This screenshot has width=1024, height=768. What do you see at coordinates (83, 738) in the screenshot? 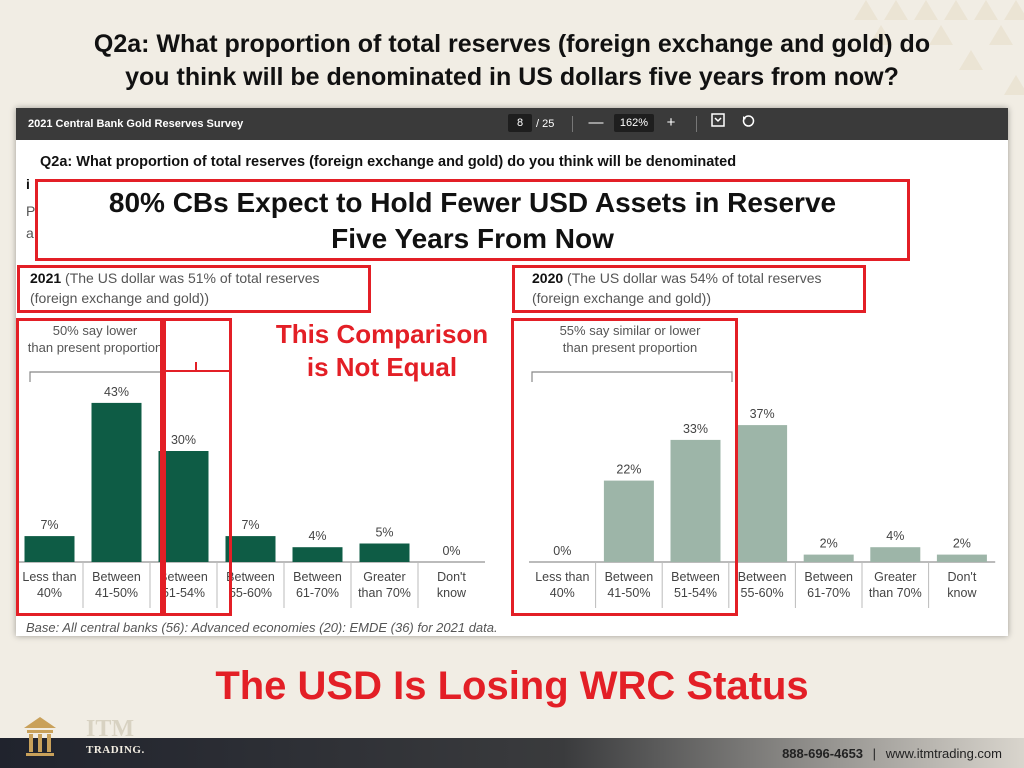
I see `itm-logo: ITM TRADING.` at bounding box center [83, 738].